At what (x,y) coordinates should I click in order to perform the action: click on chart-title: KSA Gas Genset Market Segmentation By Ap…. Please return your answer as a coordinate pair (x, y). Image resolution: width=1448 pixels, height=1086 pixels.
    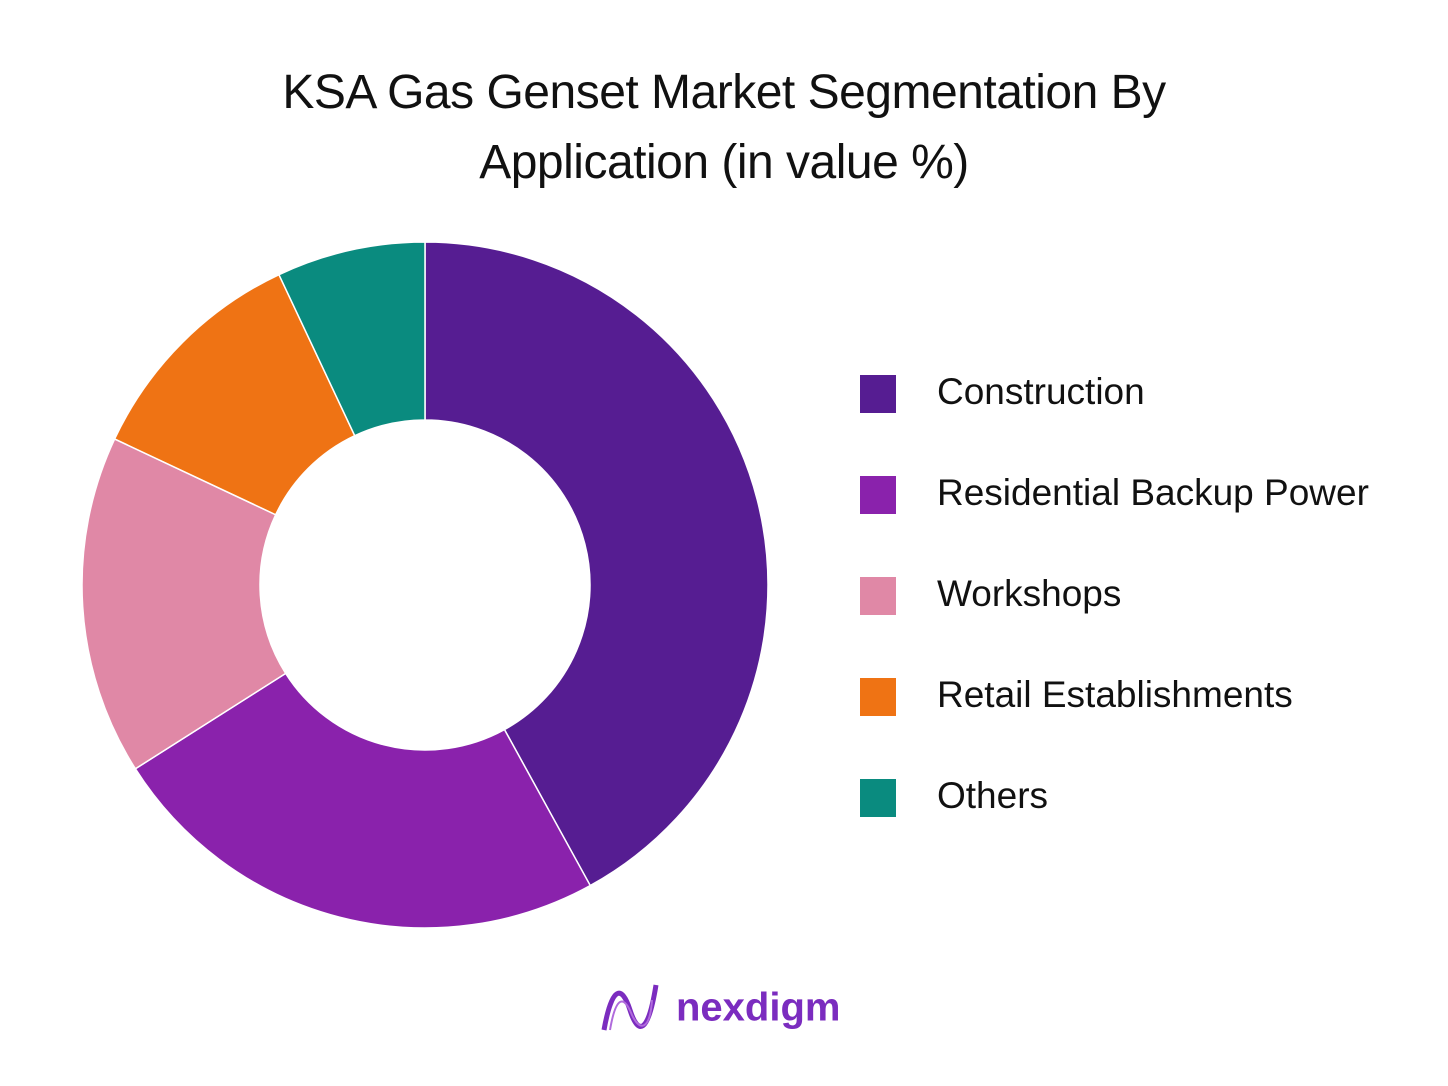
    Looking at the image, I should click on (724, 127).